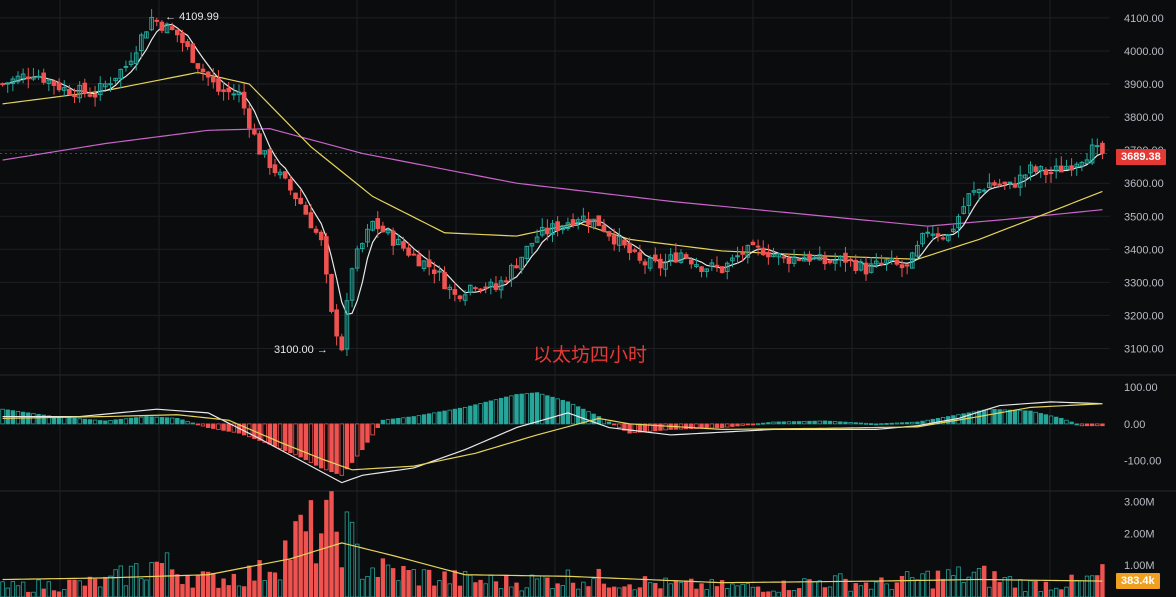 Image resolution: width=1176 pixels, height=597 pixels. Describe the element at coordinates (1144, 52) in the screenshot. I see `axis-tick-label: 4000.00` at that location.